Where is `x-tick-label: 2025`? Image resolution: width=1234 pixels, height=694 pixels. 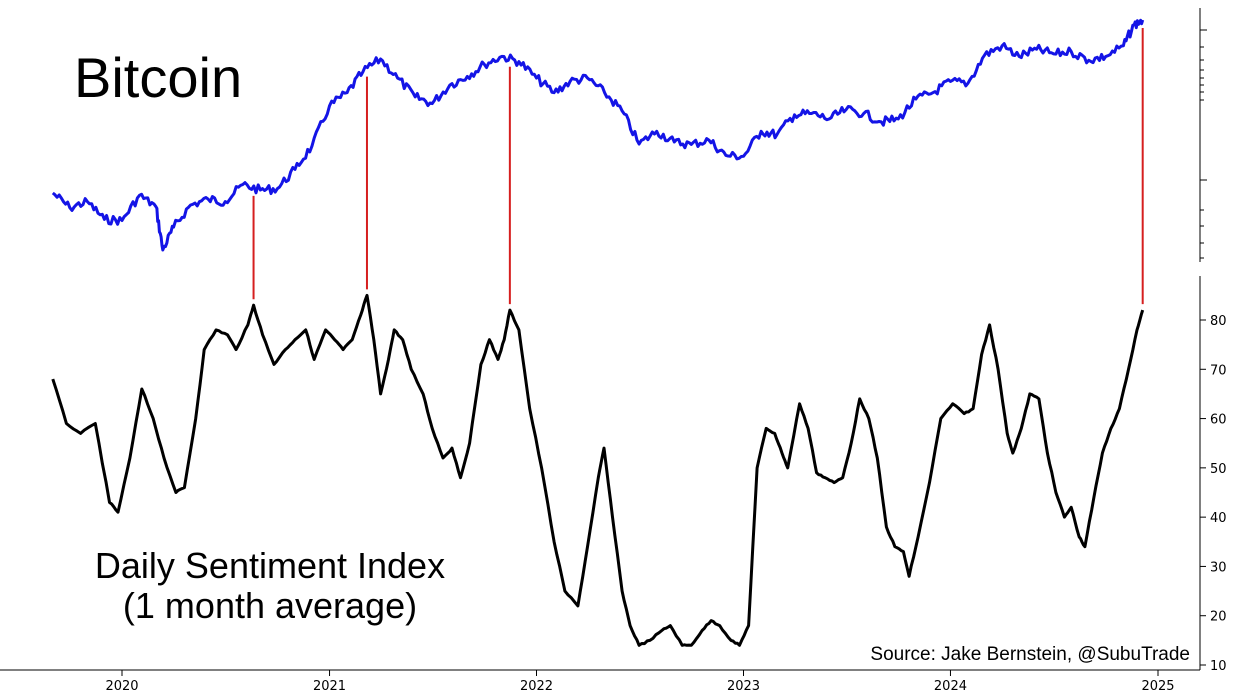
x-tick-label: 2025 is located at coordinates (1157, 686).